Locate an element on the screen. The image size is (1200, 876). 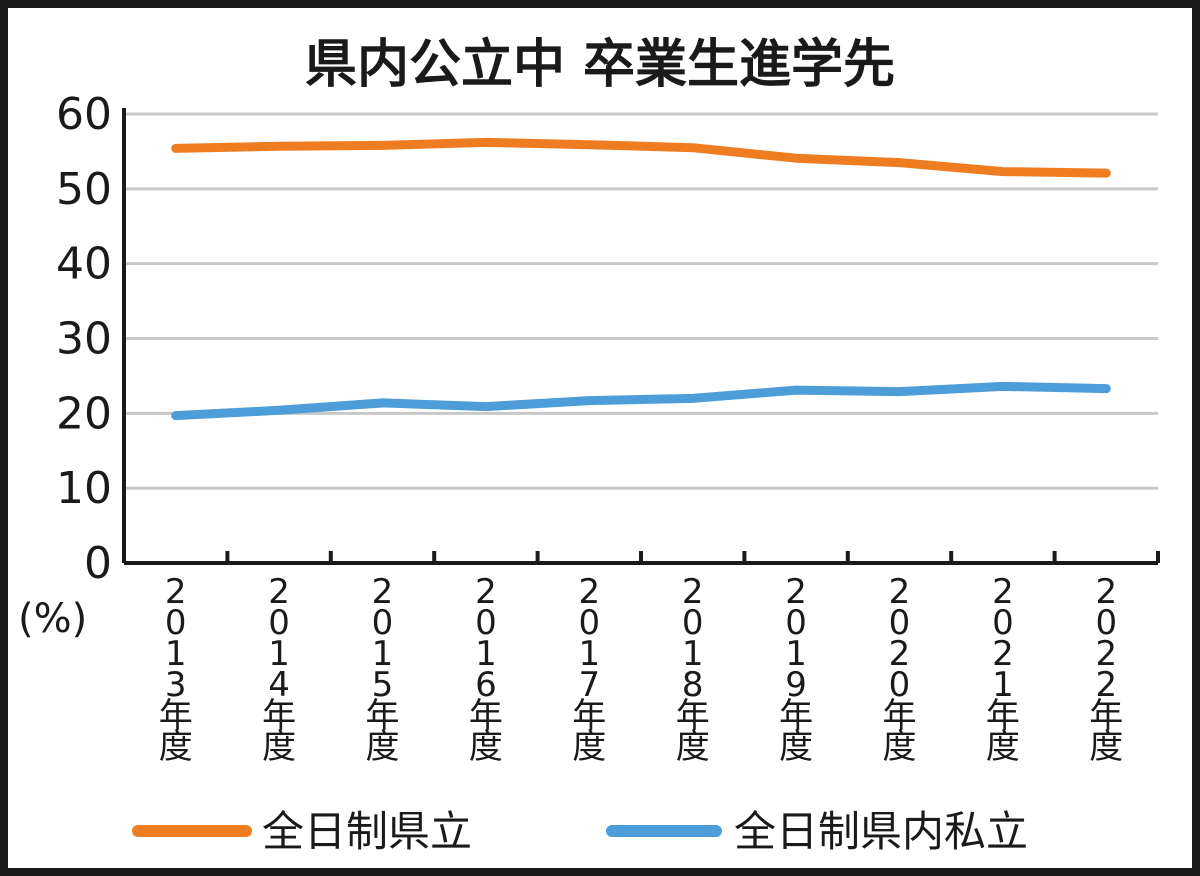
x-tick-label: 2 0 1 4 年度 is located at coordinates (279, 669).